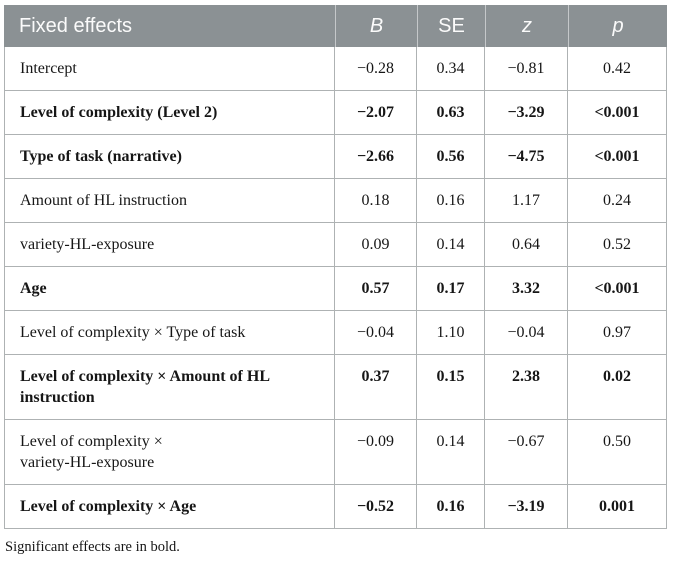 The image size is (673, 562). Describe the element at coordinates (617, 452) in the screenshot. I see `cell-p-value: 0.50` at that location.